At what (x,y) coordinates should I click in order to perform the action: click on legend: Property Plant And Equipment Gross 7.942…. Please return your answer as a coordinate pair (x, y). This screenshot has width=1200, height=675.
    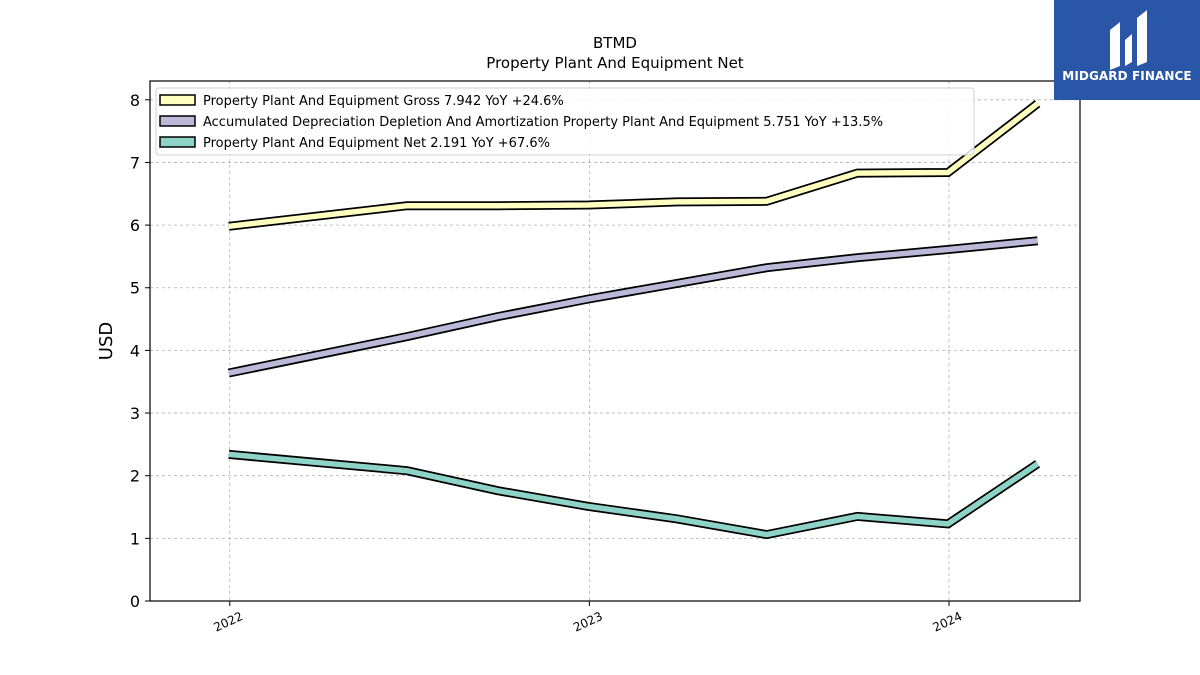
    Looking at the image, I should click on (565, 121).